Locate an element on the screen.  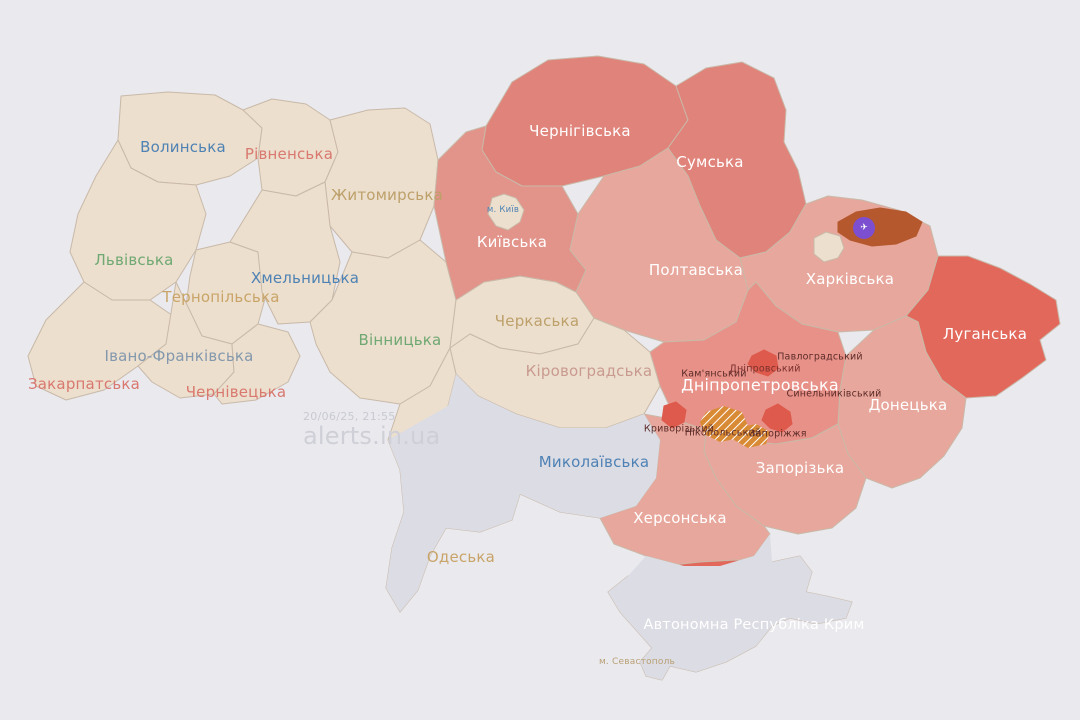
district-shape-dniprovskyi is located at coordinates (763, 363).